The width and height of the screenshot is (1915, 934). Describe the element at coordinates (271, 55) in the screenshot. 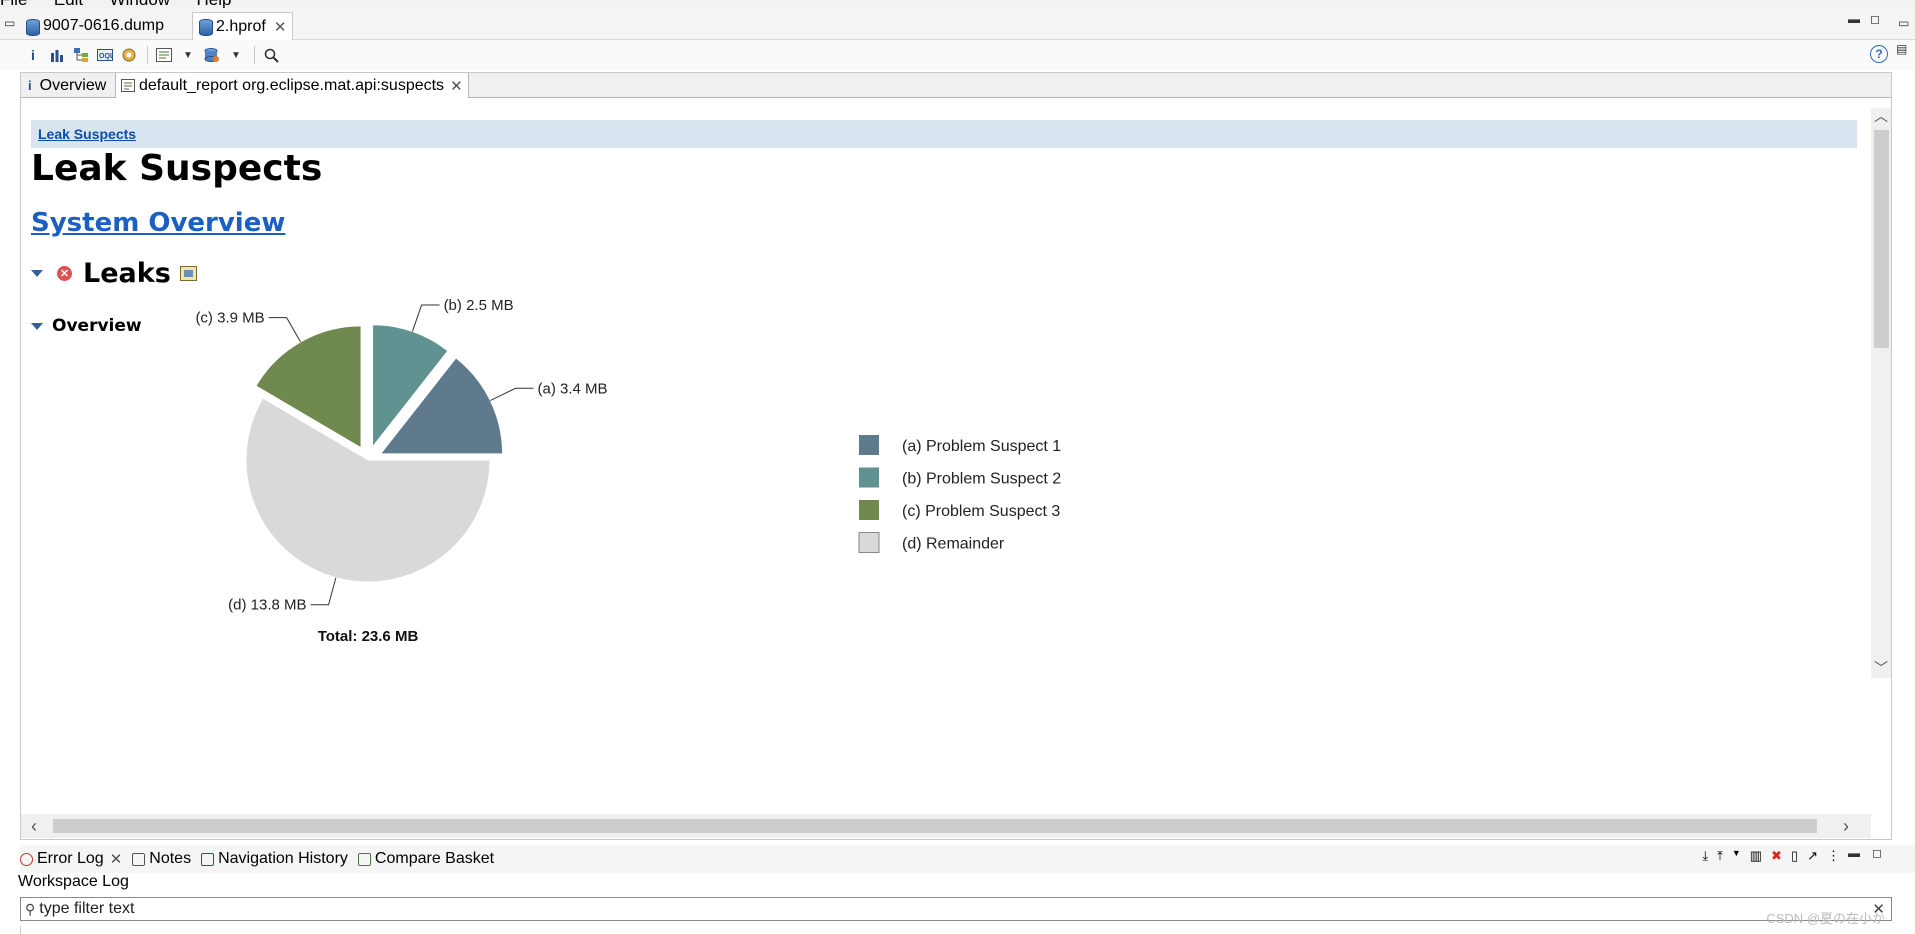

I see `search-icon` at that location.